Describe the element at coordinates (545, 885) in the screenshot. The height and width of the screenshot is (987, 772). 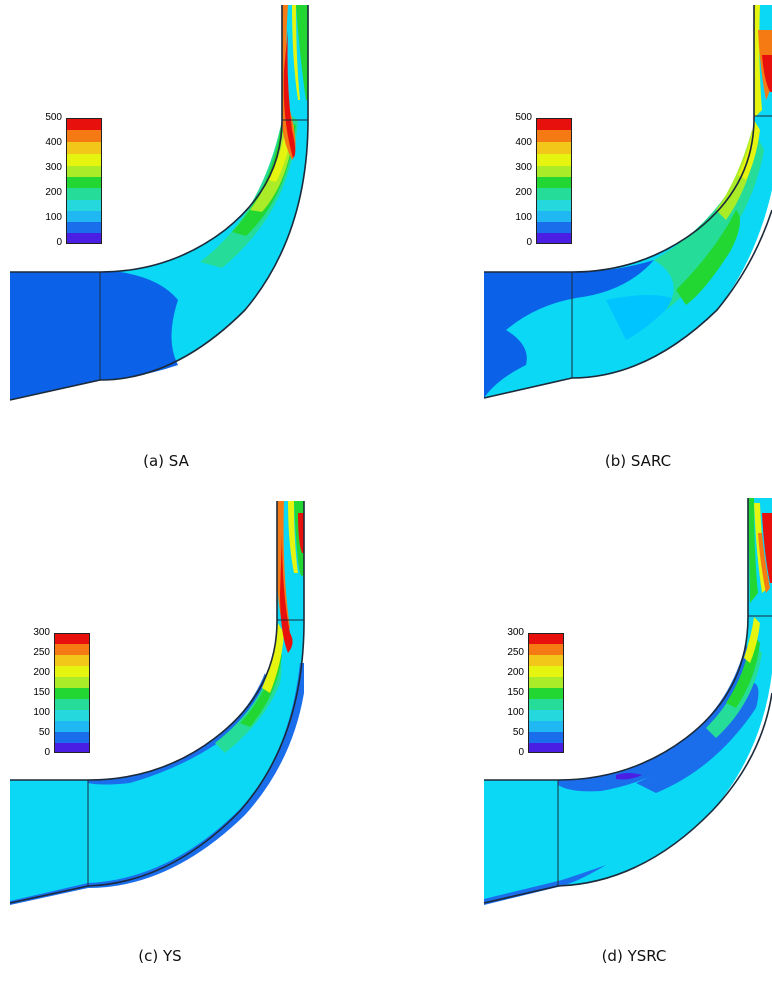
I see `wall-layer-bottom` at that location.